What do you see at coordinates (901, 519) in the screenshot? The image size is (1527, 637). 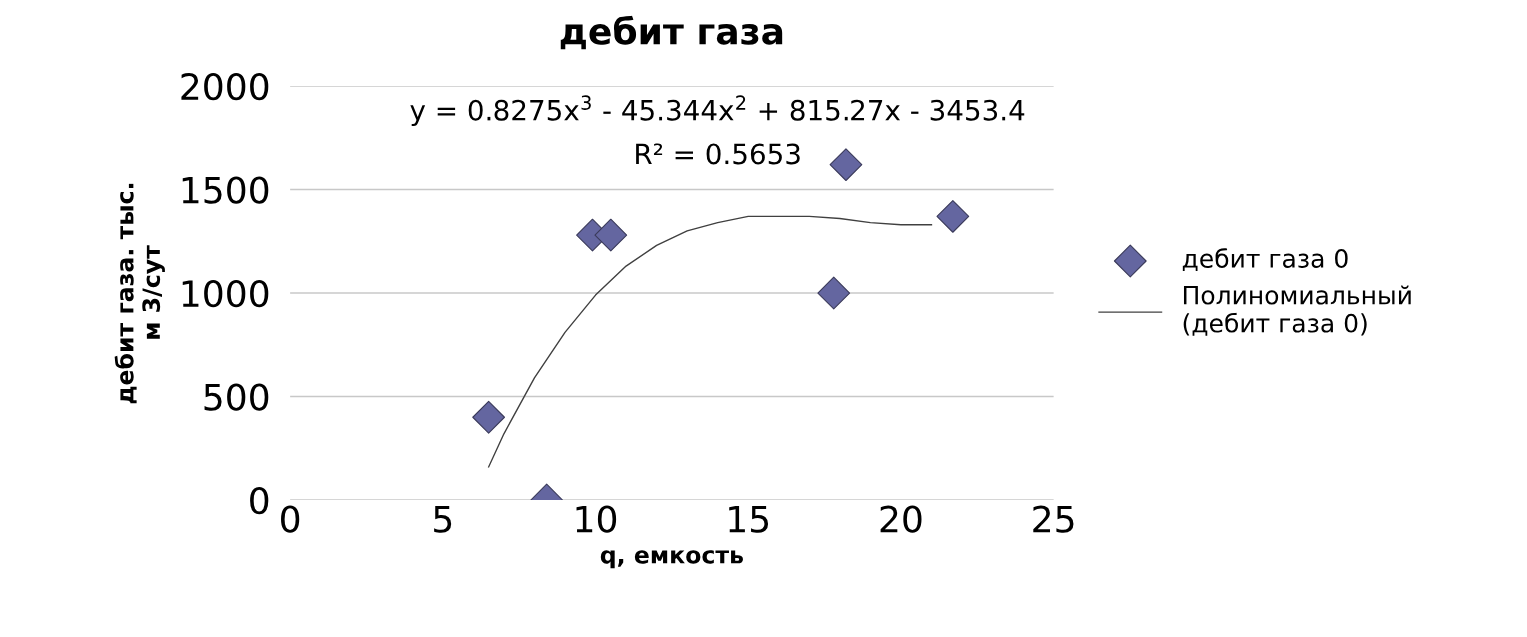 I see `x-tick-label: 20` at bounding box center [901, 519].